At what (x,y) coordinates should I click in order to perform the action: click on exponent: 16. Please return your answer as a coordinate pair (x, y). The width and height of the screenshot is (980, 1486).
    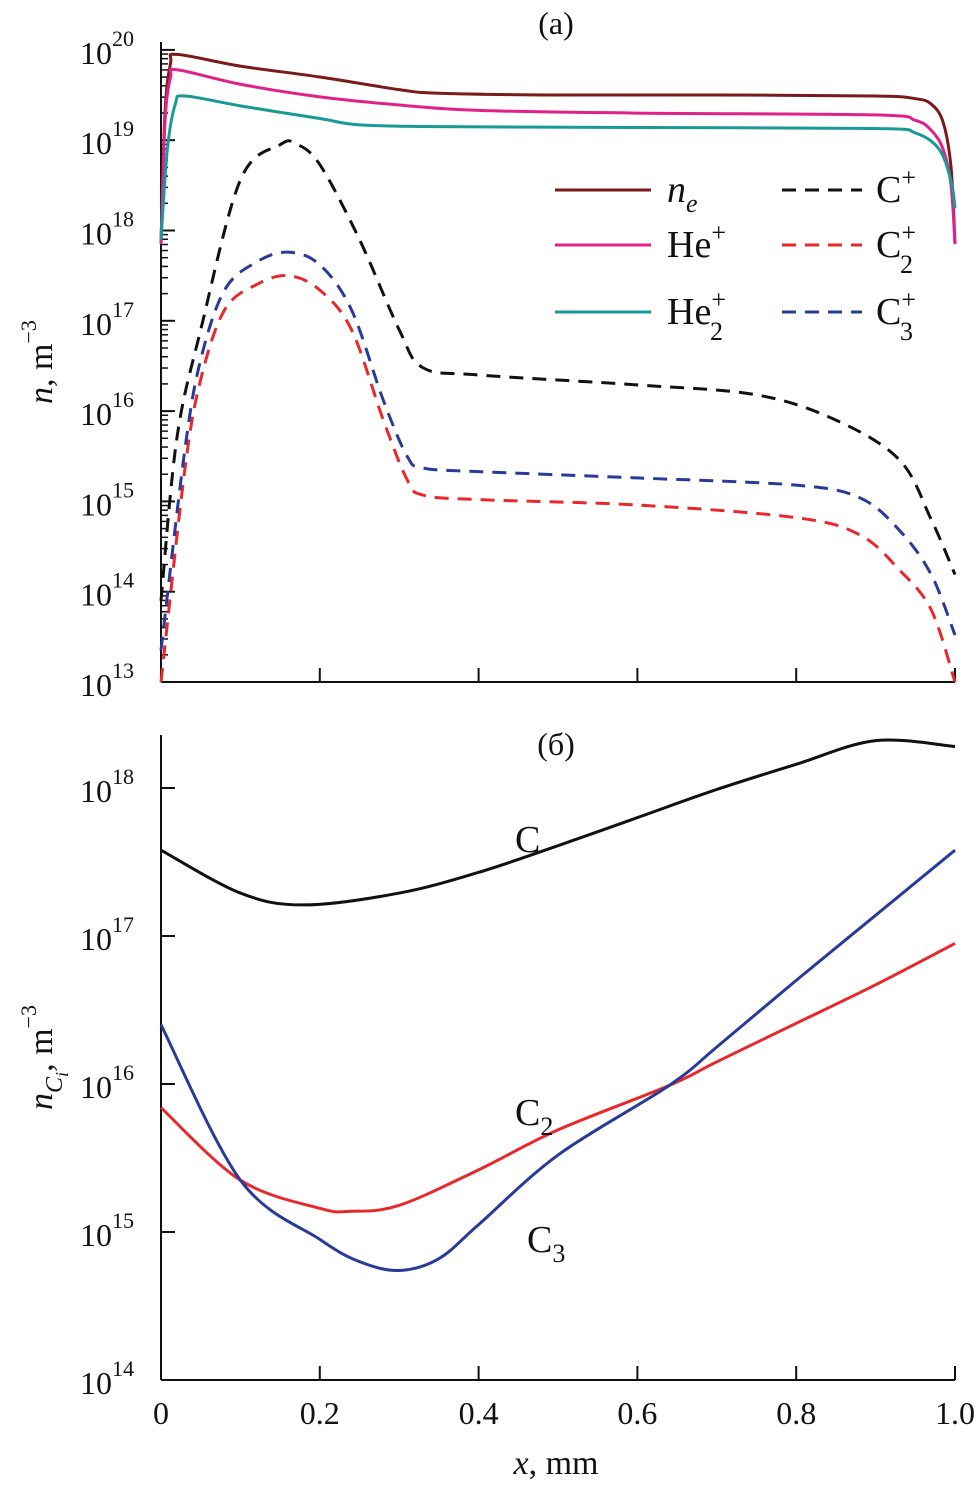
    Looking at the image, I should click on (123, 399).